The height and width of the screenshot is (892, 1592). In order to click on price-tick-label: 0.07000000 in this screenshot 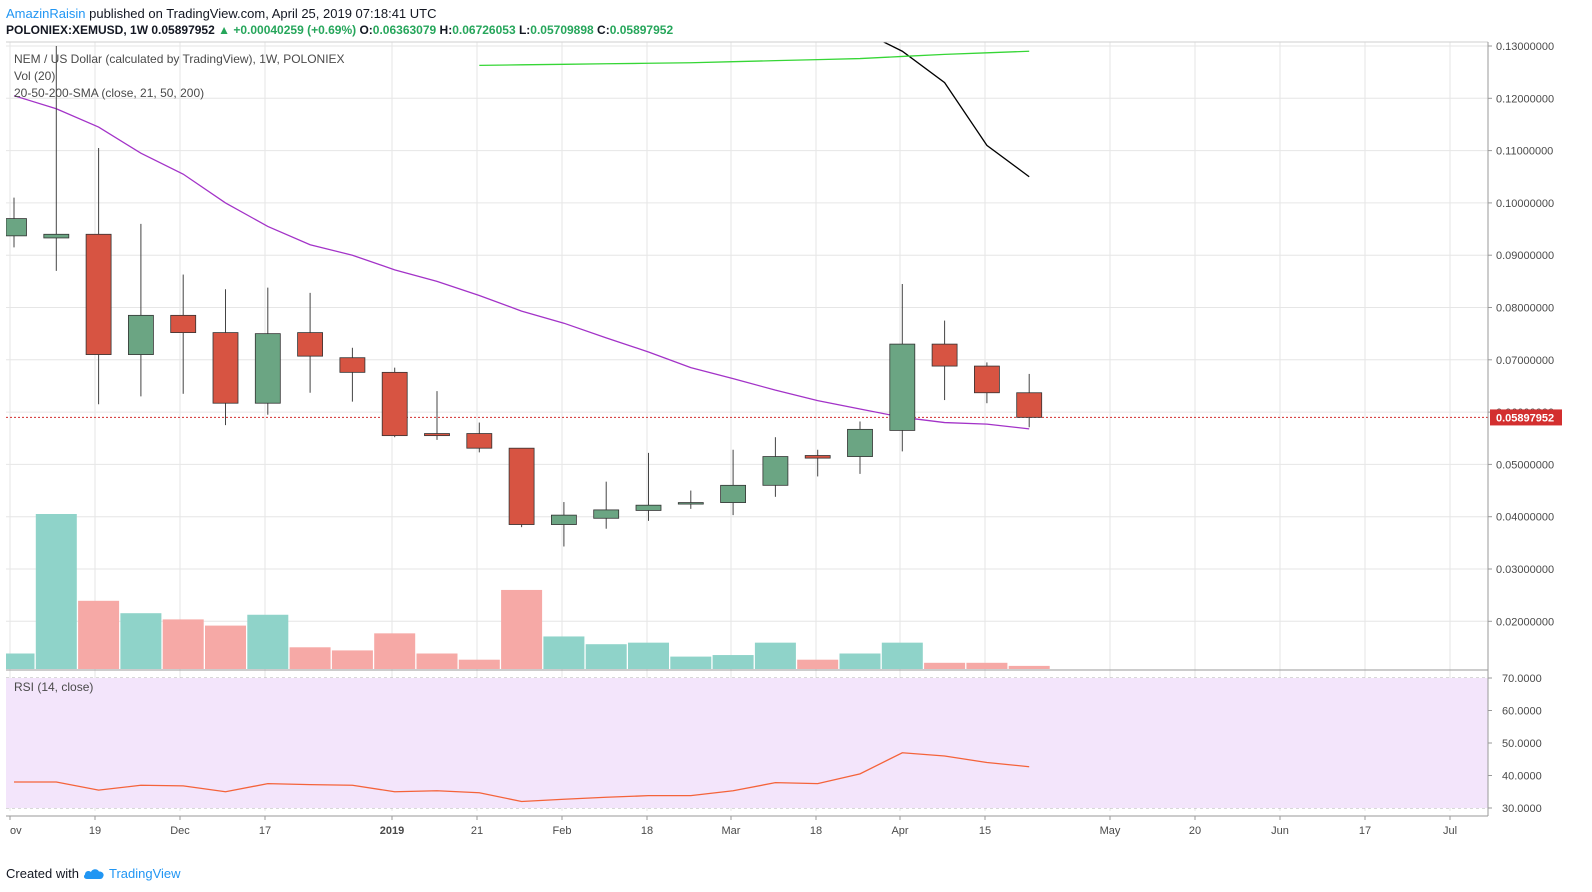, I will do `click(1525, 361)`.